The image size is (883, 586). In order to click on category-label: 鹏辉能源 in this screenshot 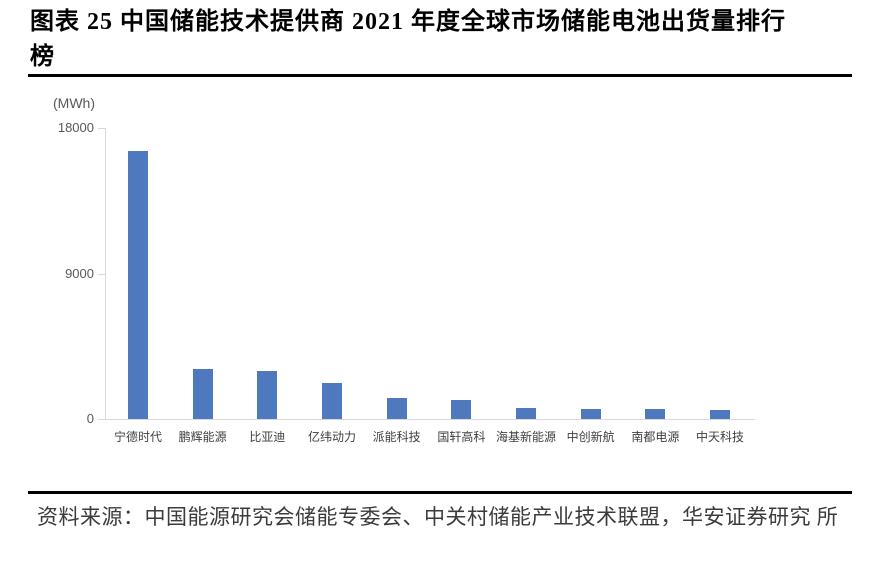, I will do `click(202, 437)`.